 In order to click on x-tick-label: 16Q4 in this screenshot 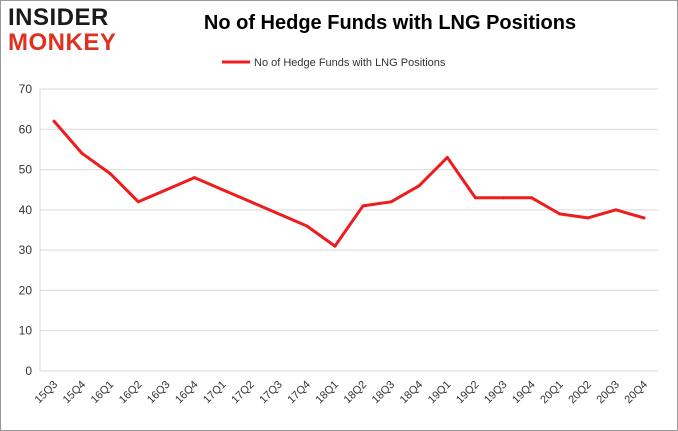, I will do `click(187, 393)`.